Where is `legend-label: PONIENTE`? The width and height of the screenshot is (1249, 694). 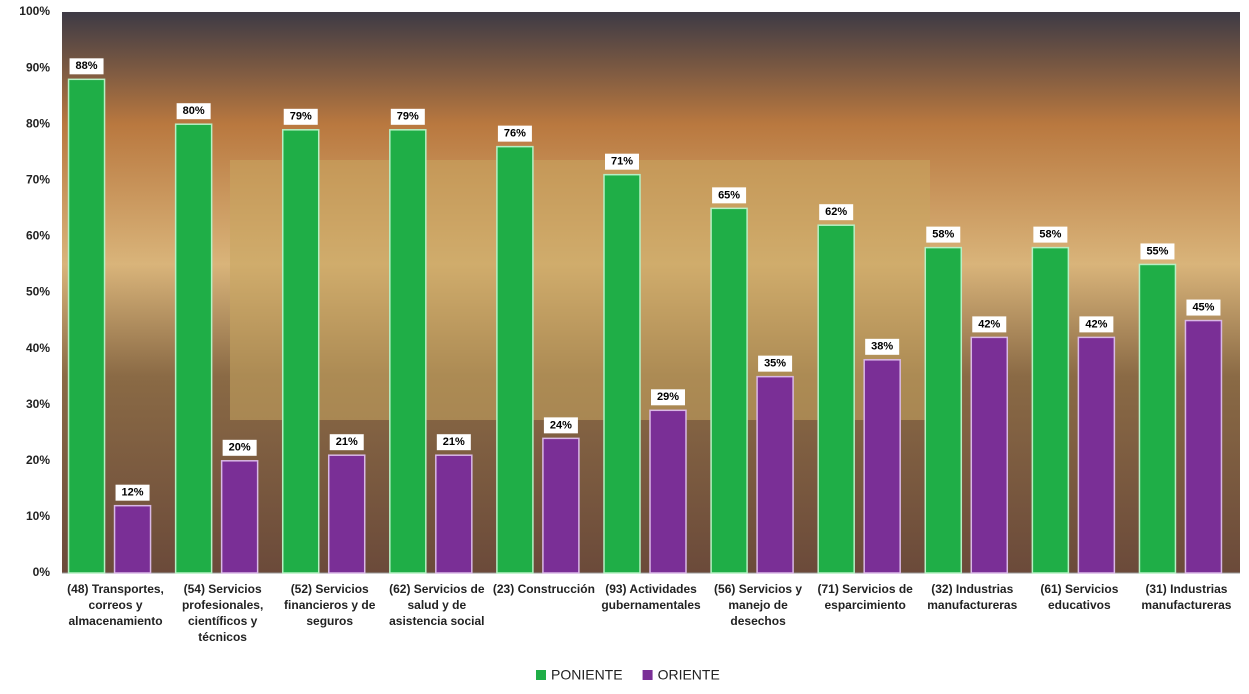 legend-label: PONIENTE is located at coordinates (587, 675).